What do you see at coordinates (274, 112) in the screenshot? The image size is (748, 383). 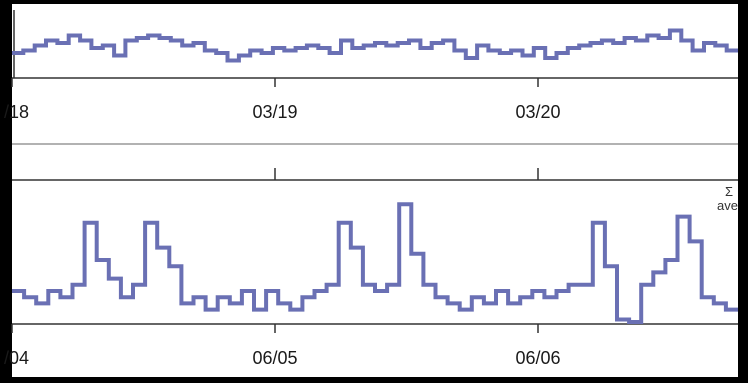 I see `upper-x-tick-label: 03/19` at bounding box center [274, 112].